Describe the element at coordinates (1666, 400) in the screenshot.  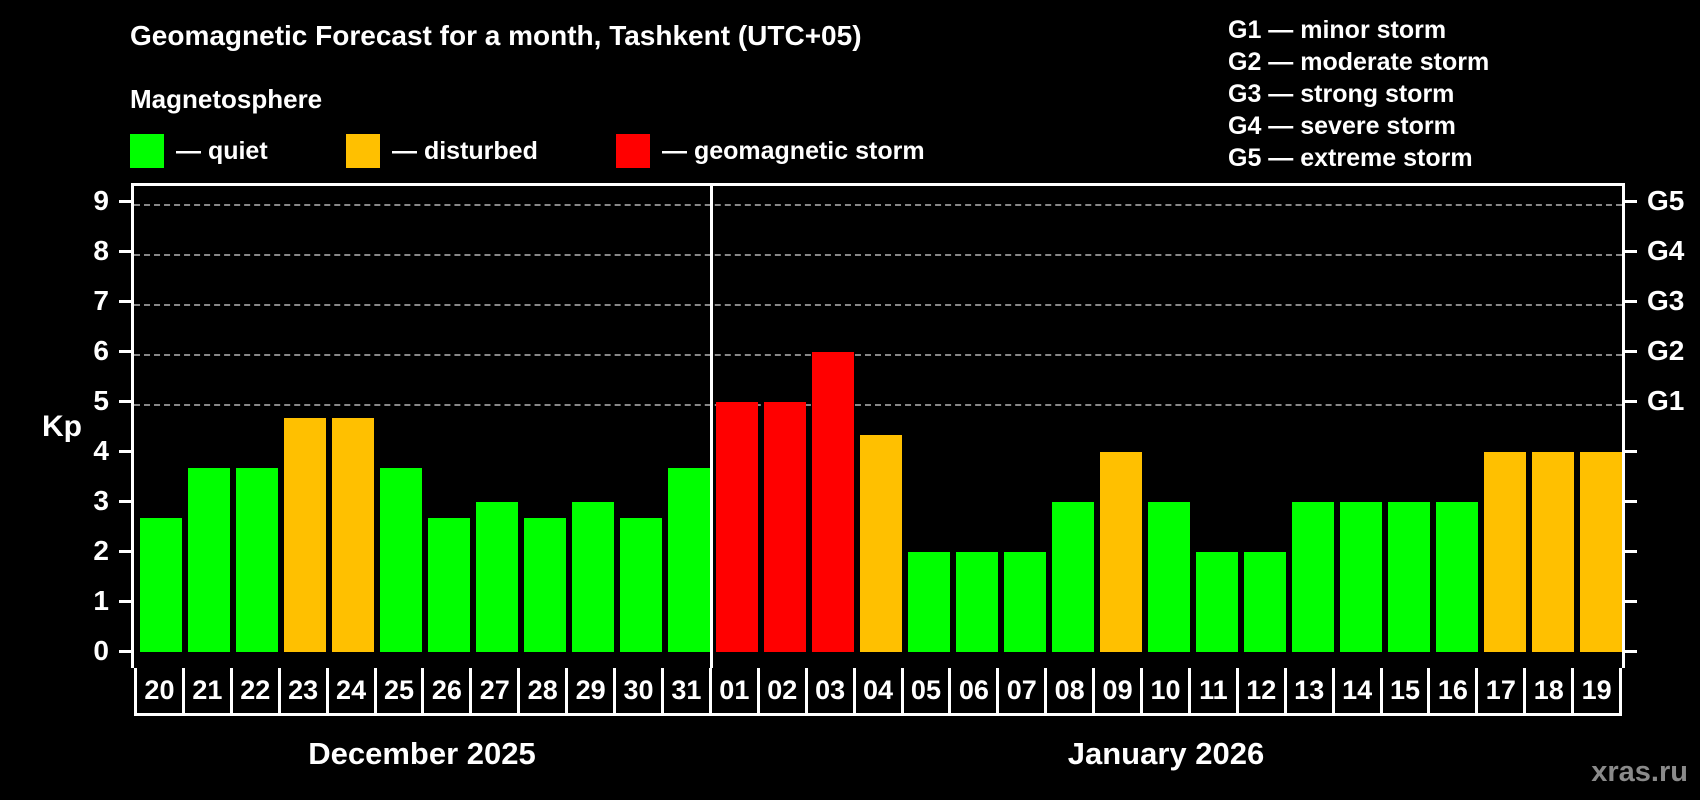
I see `storm-level-label: G1` at that location.